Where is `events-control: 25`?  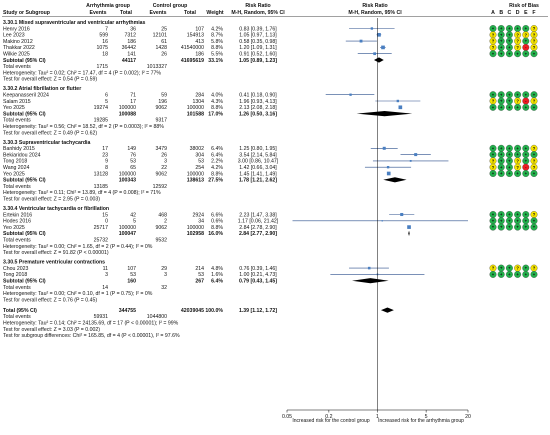 events-control: 25 is located at coordinates (164, 29).